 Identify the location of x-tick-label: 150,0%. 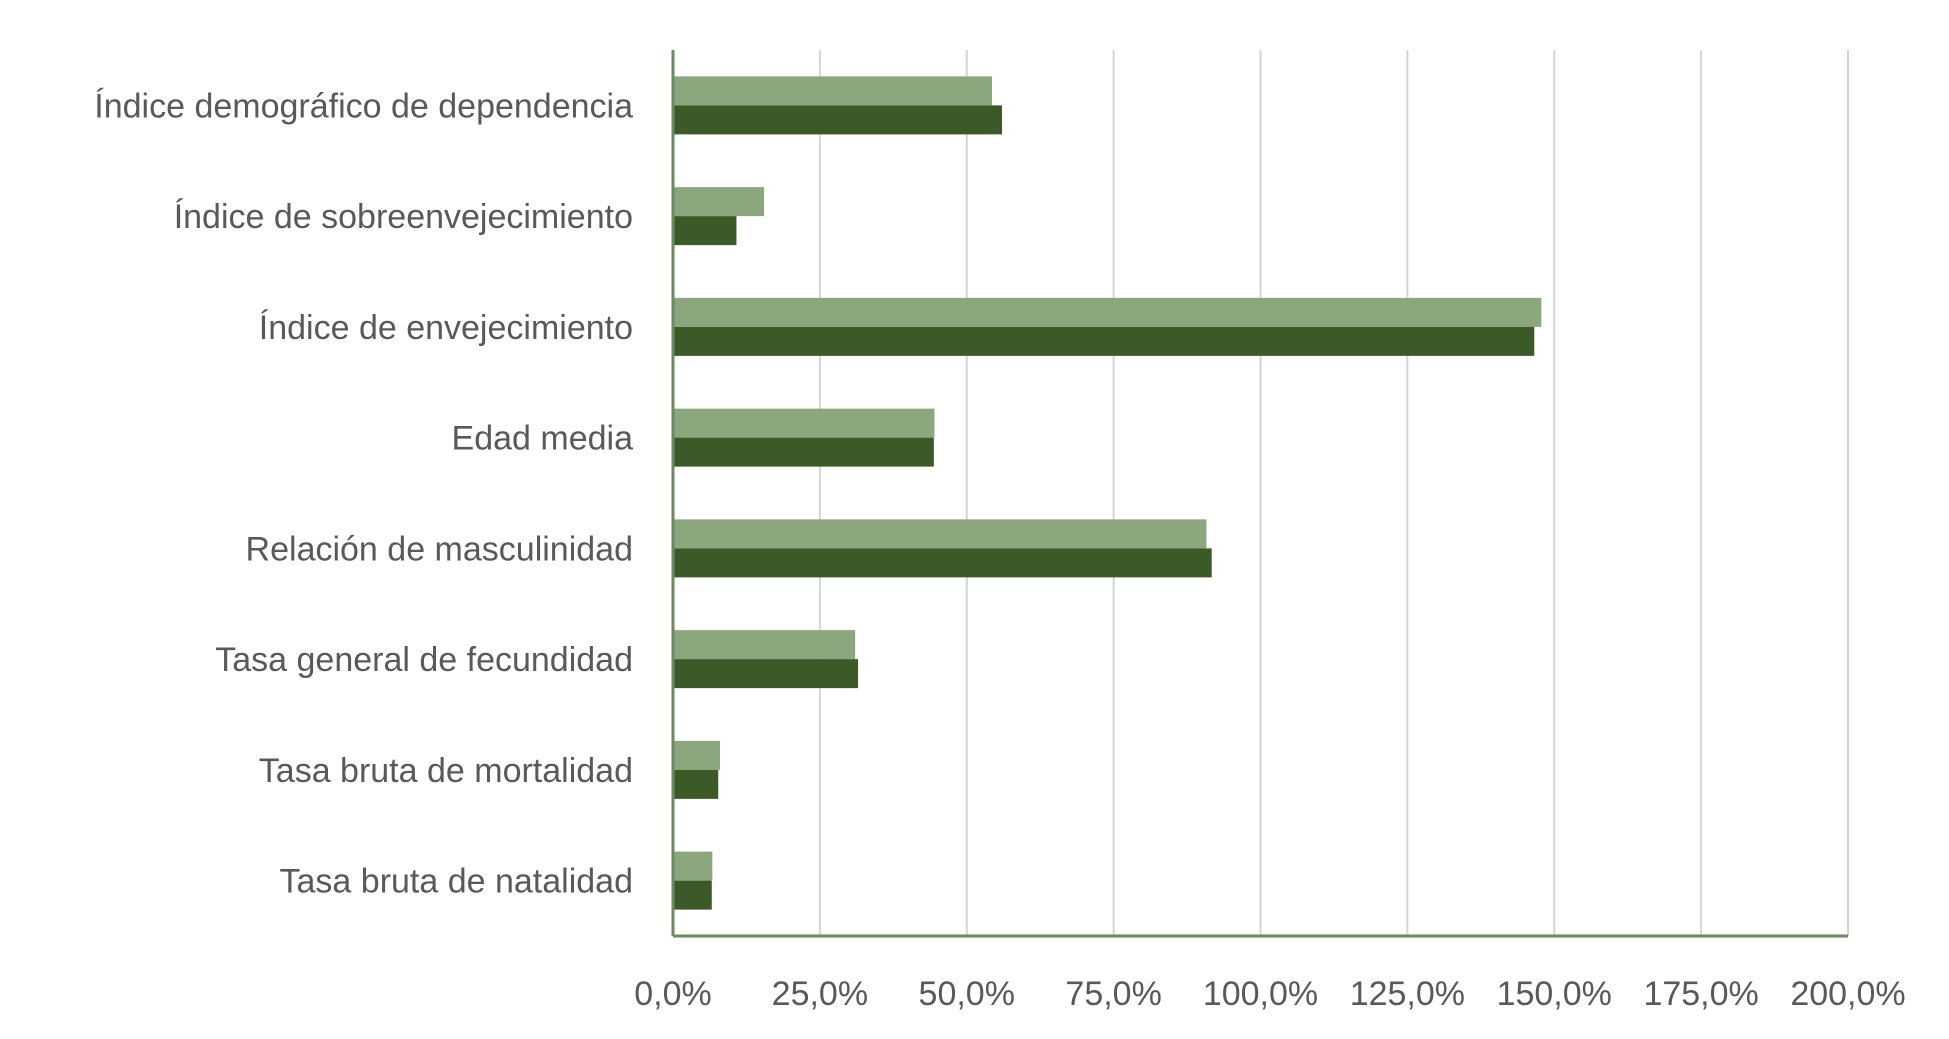
(1554, 994).